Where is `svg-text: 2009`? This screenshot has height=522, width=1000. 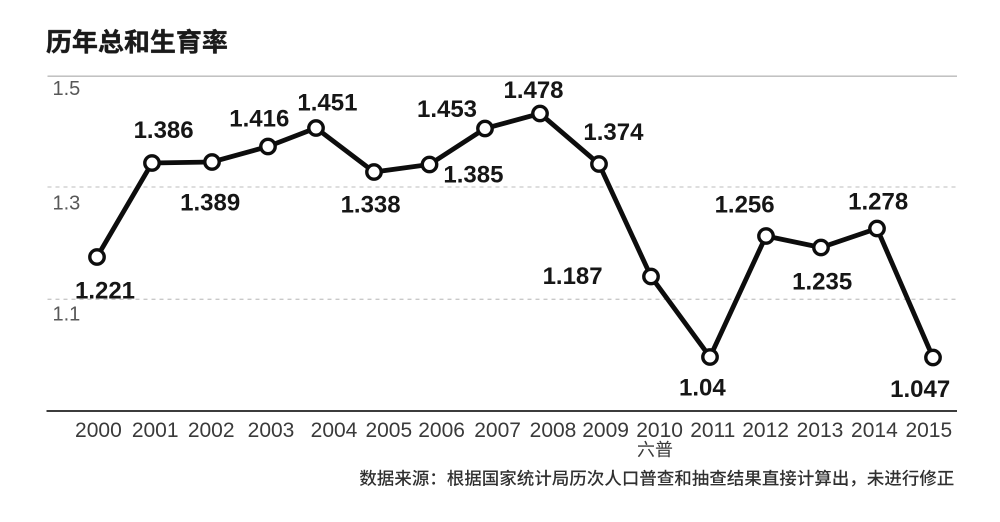 svg-text: 2009 is located at coordinates (605, 430).